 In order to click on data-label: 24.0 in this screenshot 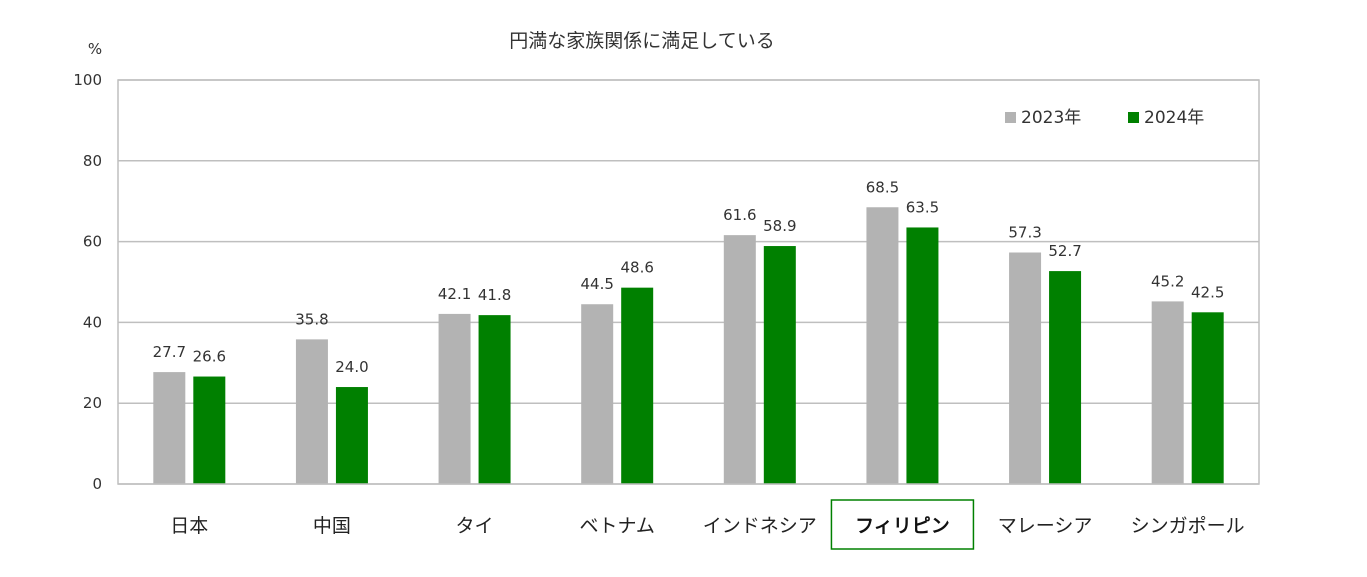, I will do `click(351, 367)`.